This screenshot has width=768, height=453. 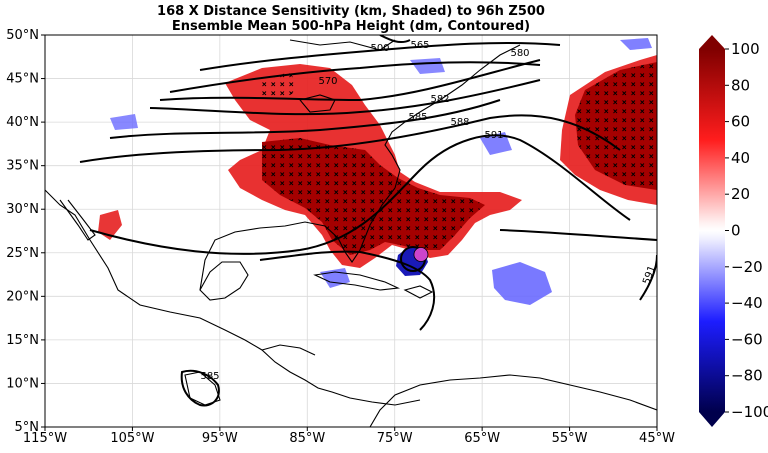 What do you see at coordinates (745, 49) in the screenshot?
I see `colorbar-tick-label: 100` at bounding box center [745, 49].